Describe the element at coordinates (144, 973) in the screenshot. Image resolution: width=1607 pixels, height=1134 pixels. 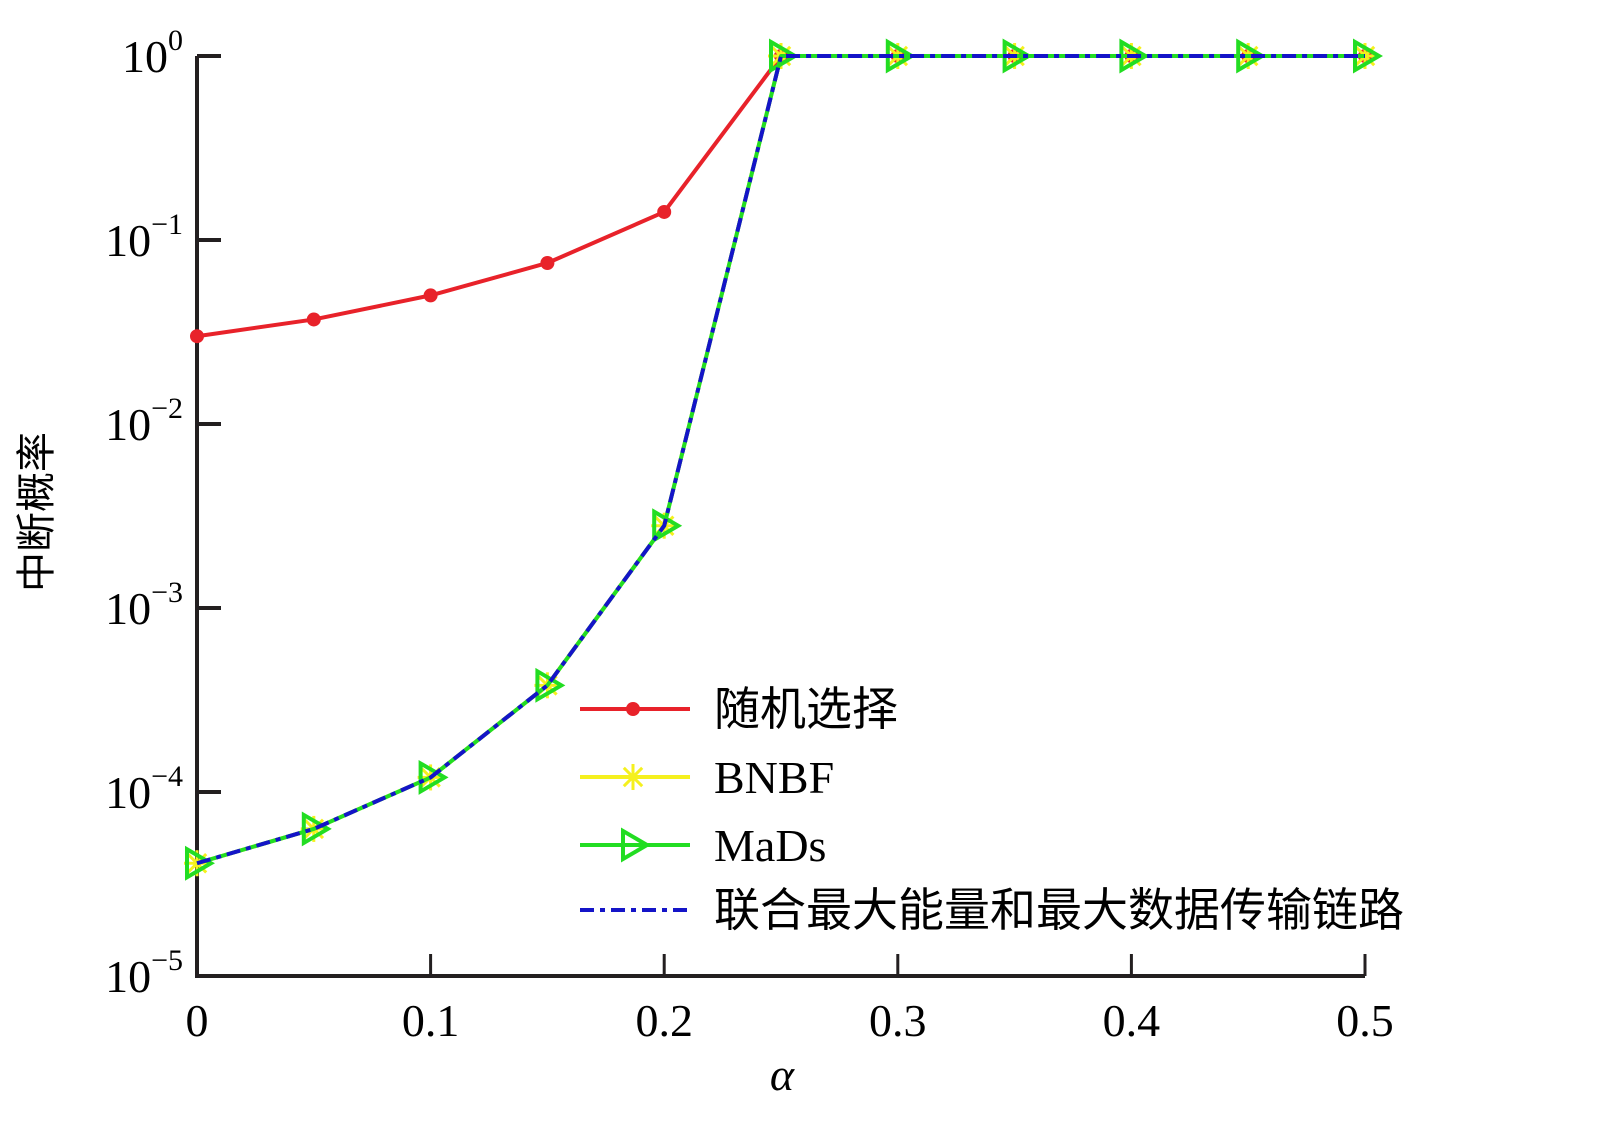
I see `y-tick-label: 10⁻⁵` at that location.